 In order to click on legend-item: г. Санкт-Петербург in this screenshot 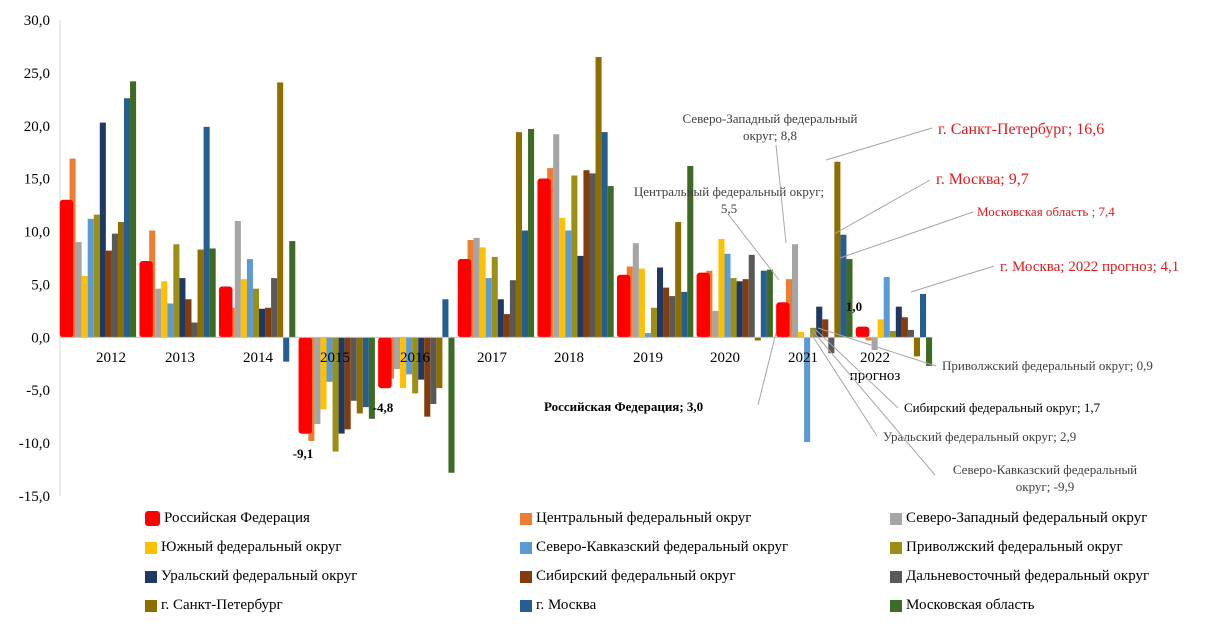, I will do `click(214, 605)`.